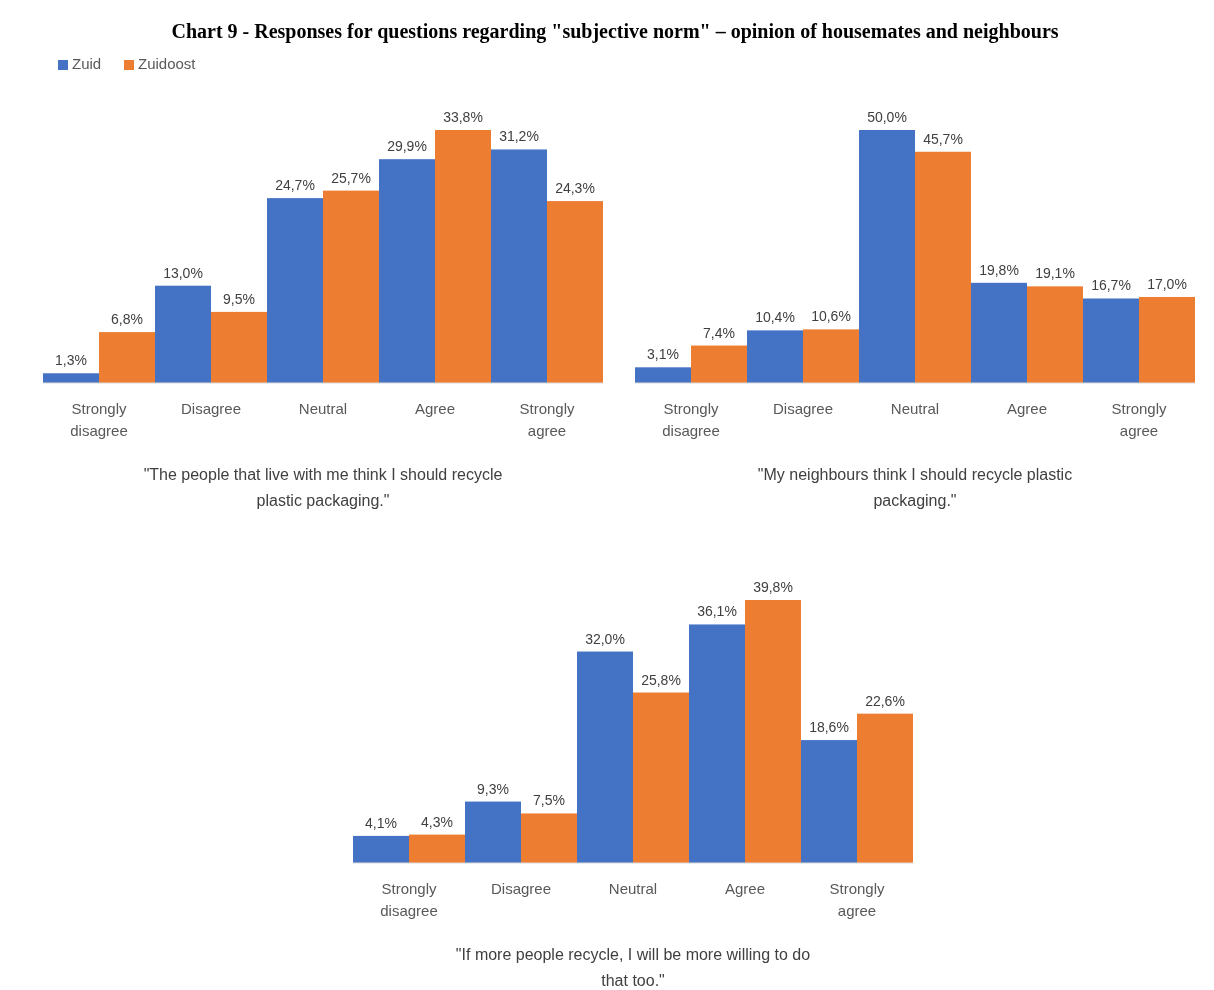 The image size is (1214, 990). I want to click on data-label: 24,7%, so click(295, 185).